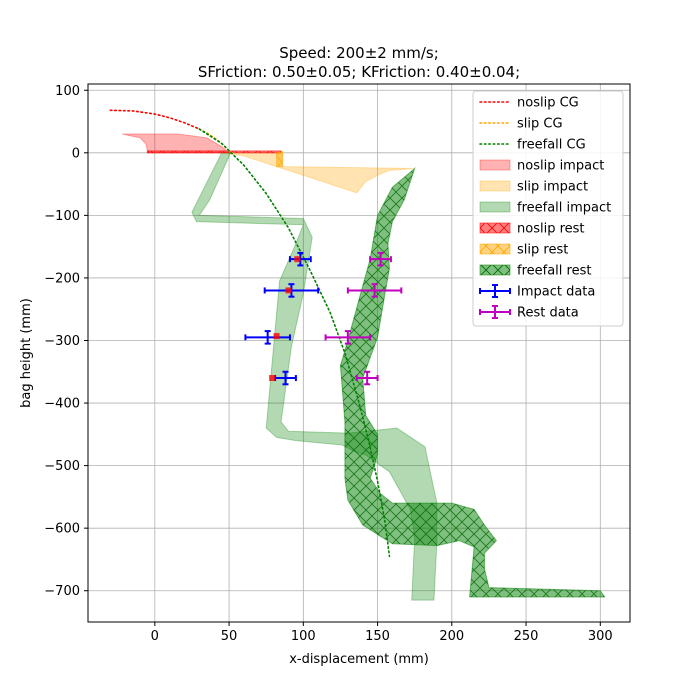 This screenshot has height=700, width=700. I want to click on legend-label: noslip CG, so click(548, 103).